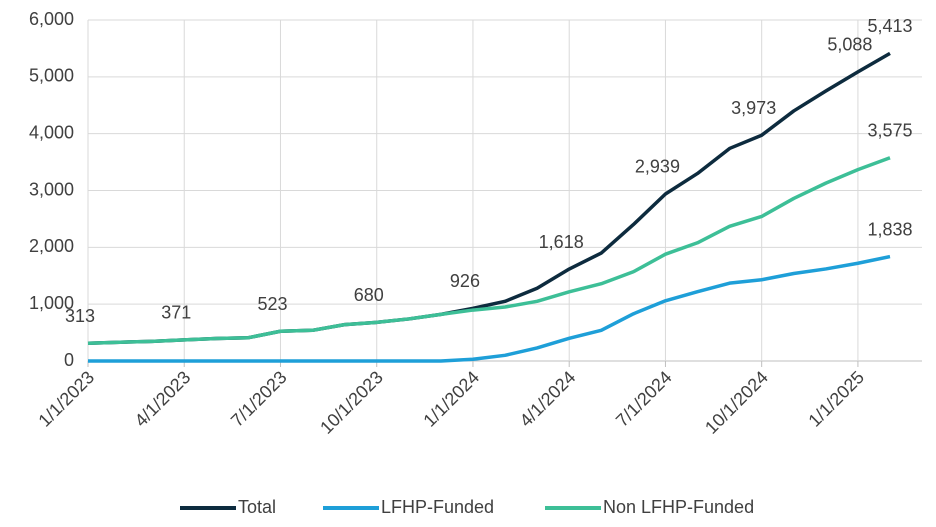 The height and width of the screenshot is (527, 936). I want to click on y-tick-label: 2,000, so click(51, 246).